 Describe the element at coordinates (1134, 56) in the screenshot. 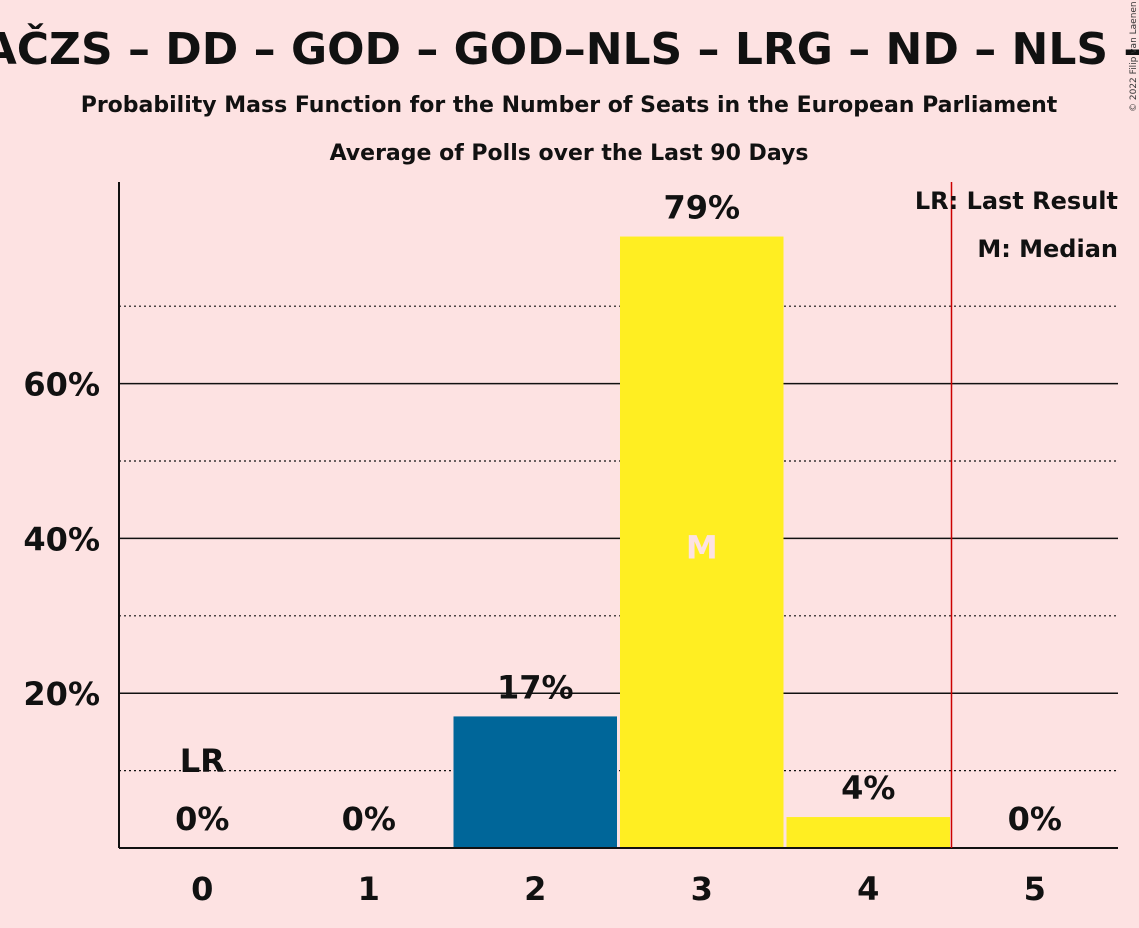

I see `copyright-text: © 2022 Filip van Laenen` at that location.